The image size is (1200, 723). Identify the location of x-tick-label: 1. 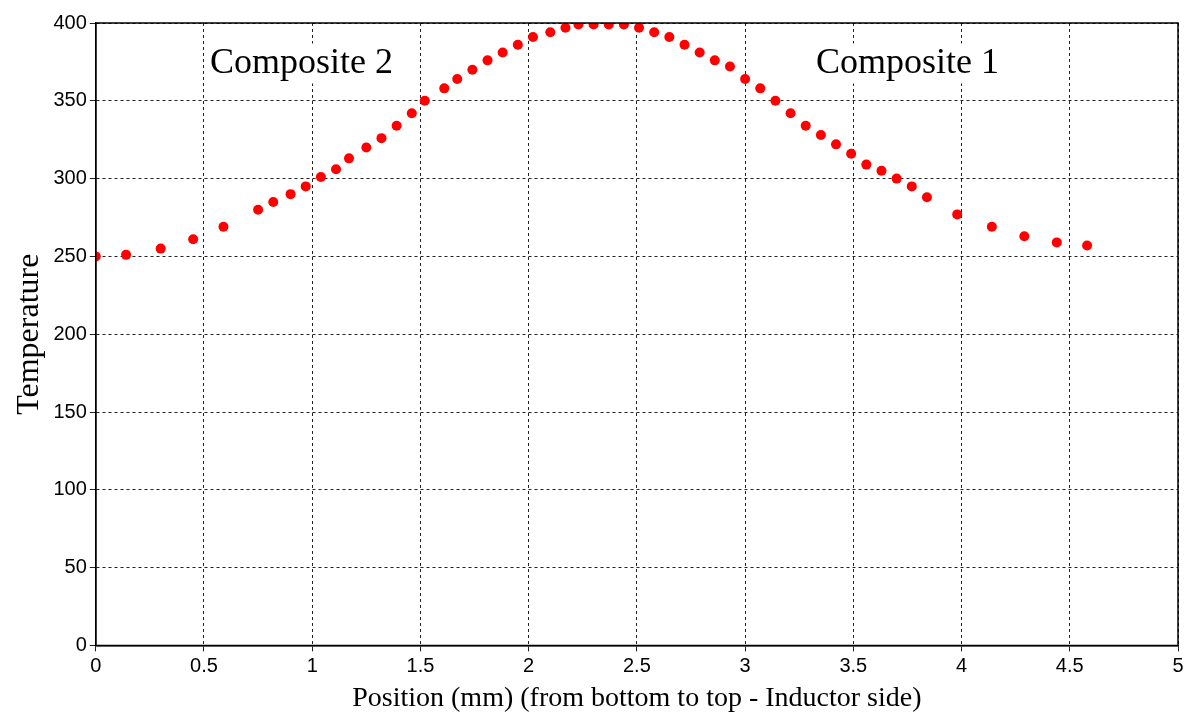
(312, 664).